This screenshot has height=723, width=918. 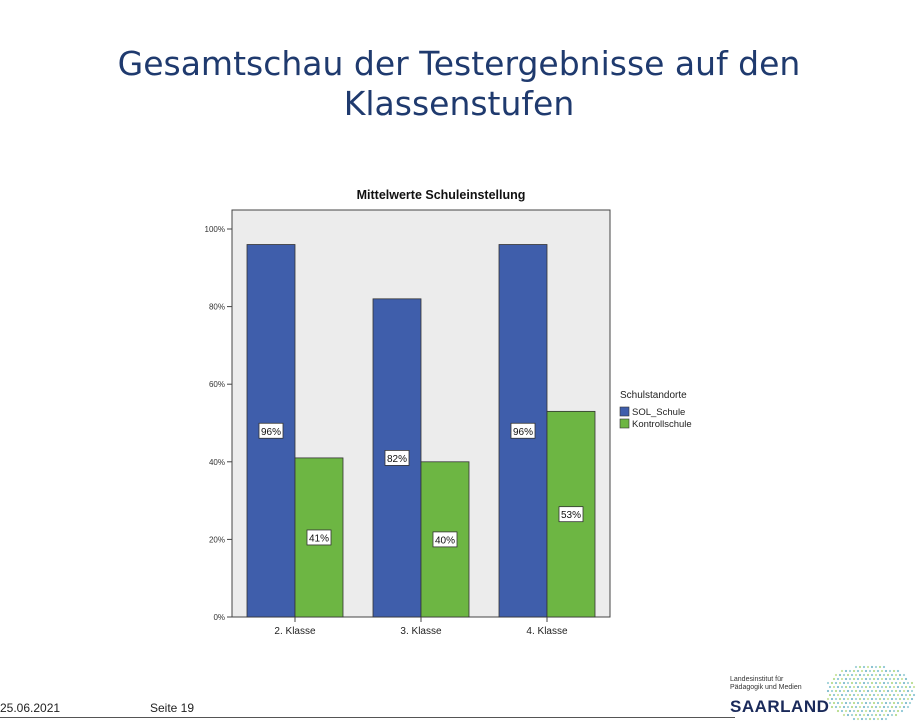 I want to click on logo-institute-name: Landesinstitut für Pädagogik und Medien, so click(x=766, y=683).